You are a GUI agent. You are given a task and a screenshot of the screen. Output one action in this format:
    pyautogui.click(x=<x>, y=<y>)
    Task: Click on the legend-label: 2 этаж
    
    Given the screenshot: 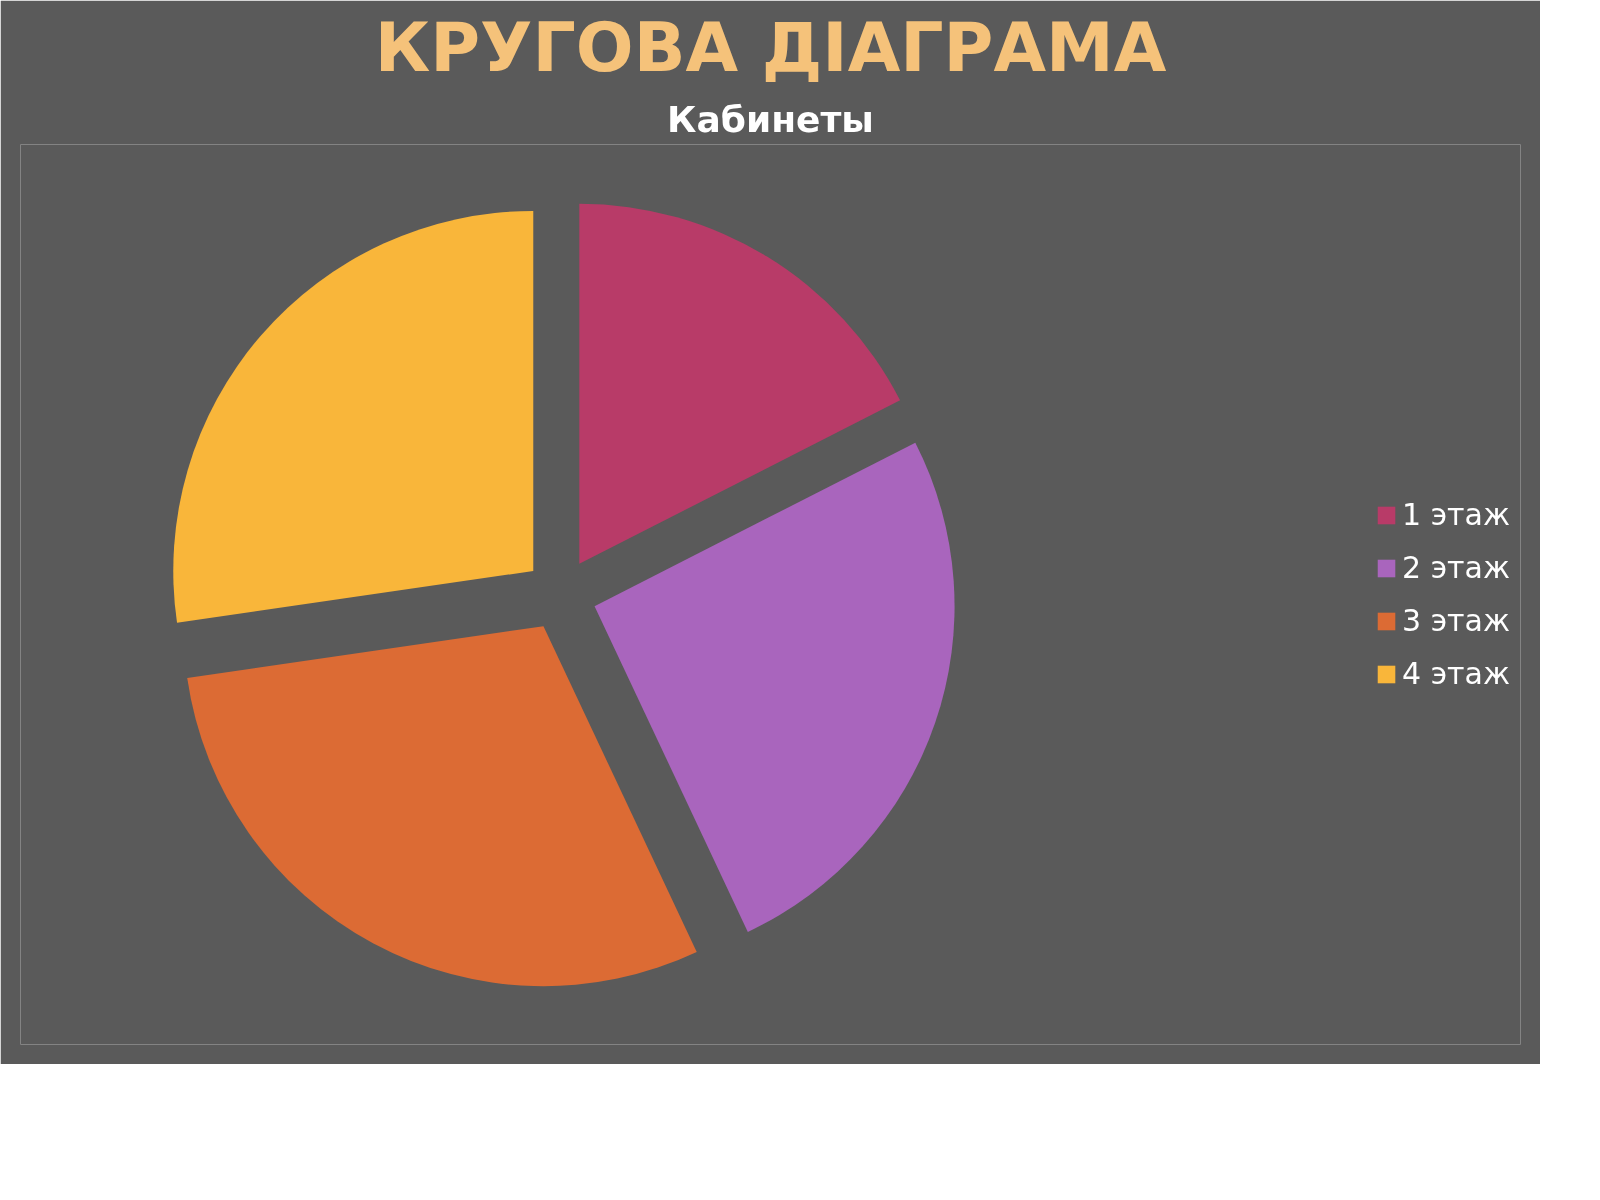 What is the action you would take?
    pyautogui.click(x=1456, y=567)
    